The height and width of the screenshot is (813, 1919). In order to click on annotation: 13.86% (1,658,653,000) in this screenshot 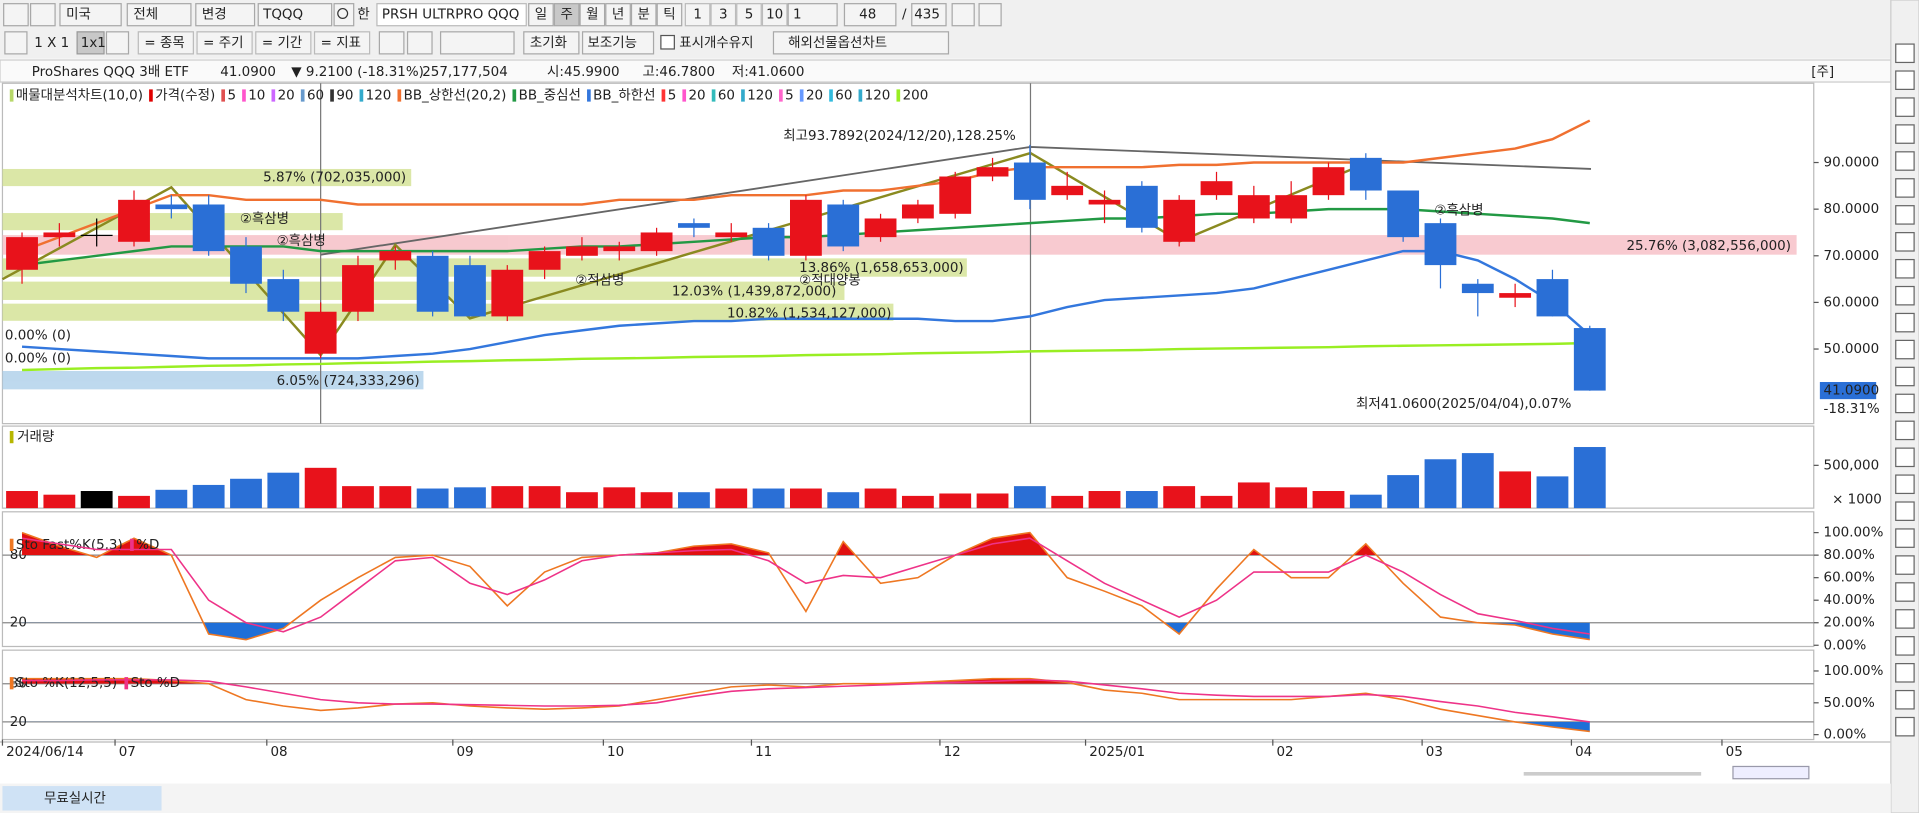, I will do `click(881, 268)`.